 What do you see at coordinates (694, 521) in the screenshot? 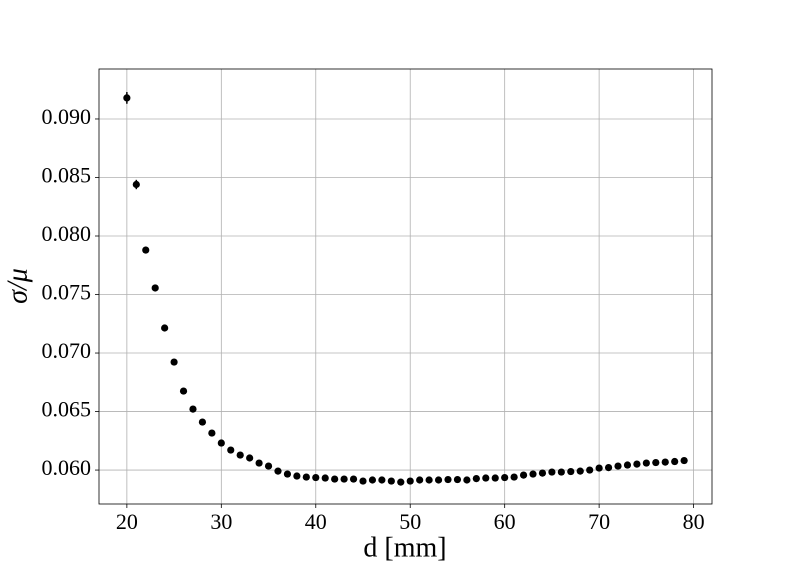
I see `x-tick-label: 80` at bounding box center [694, 521].